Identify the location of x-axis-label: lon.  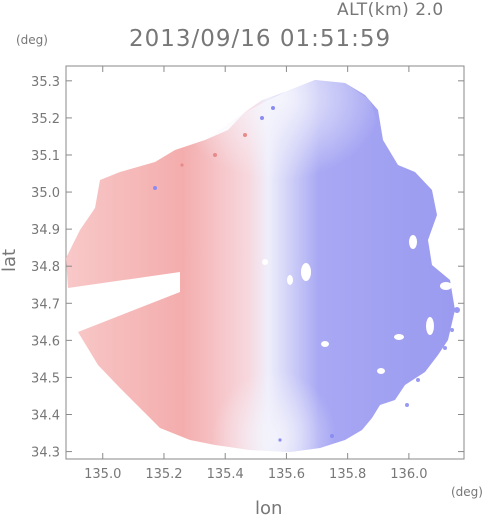
(269, 508).